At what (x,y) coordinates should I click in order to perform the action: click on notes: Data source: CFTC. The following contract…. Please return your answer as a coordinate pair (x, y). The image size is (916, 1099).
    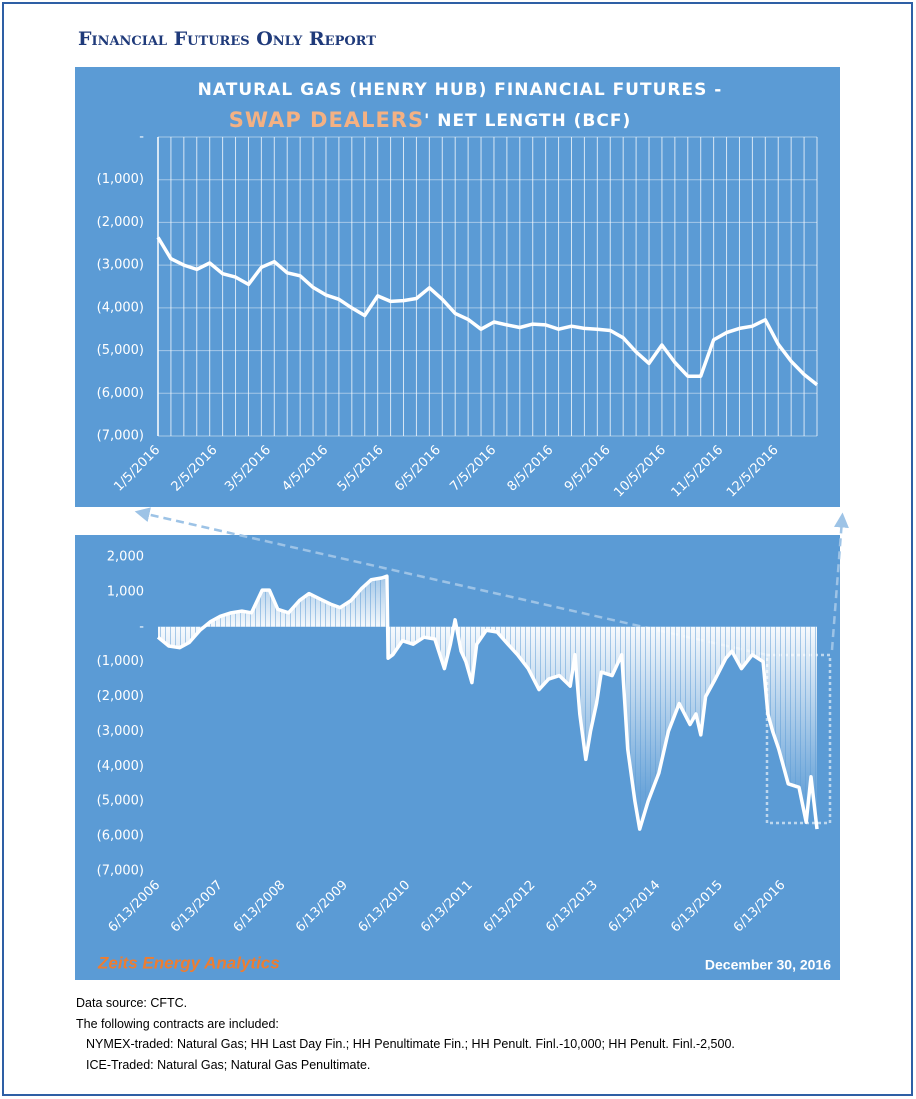
    Looking at the image, I should click on (405, 1034).